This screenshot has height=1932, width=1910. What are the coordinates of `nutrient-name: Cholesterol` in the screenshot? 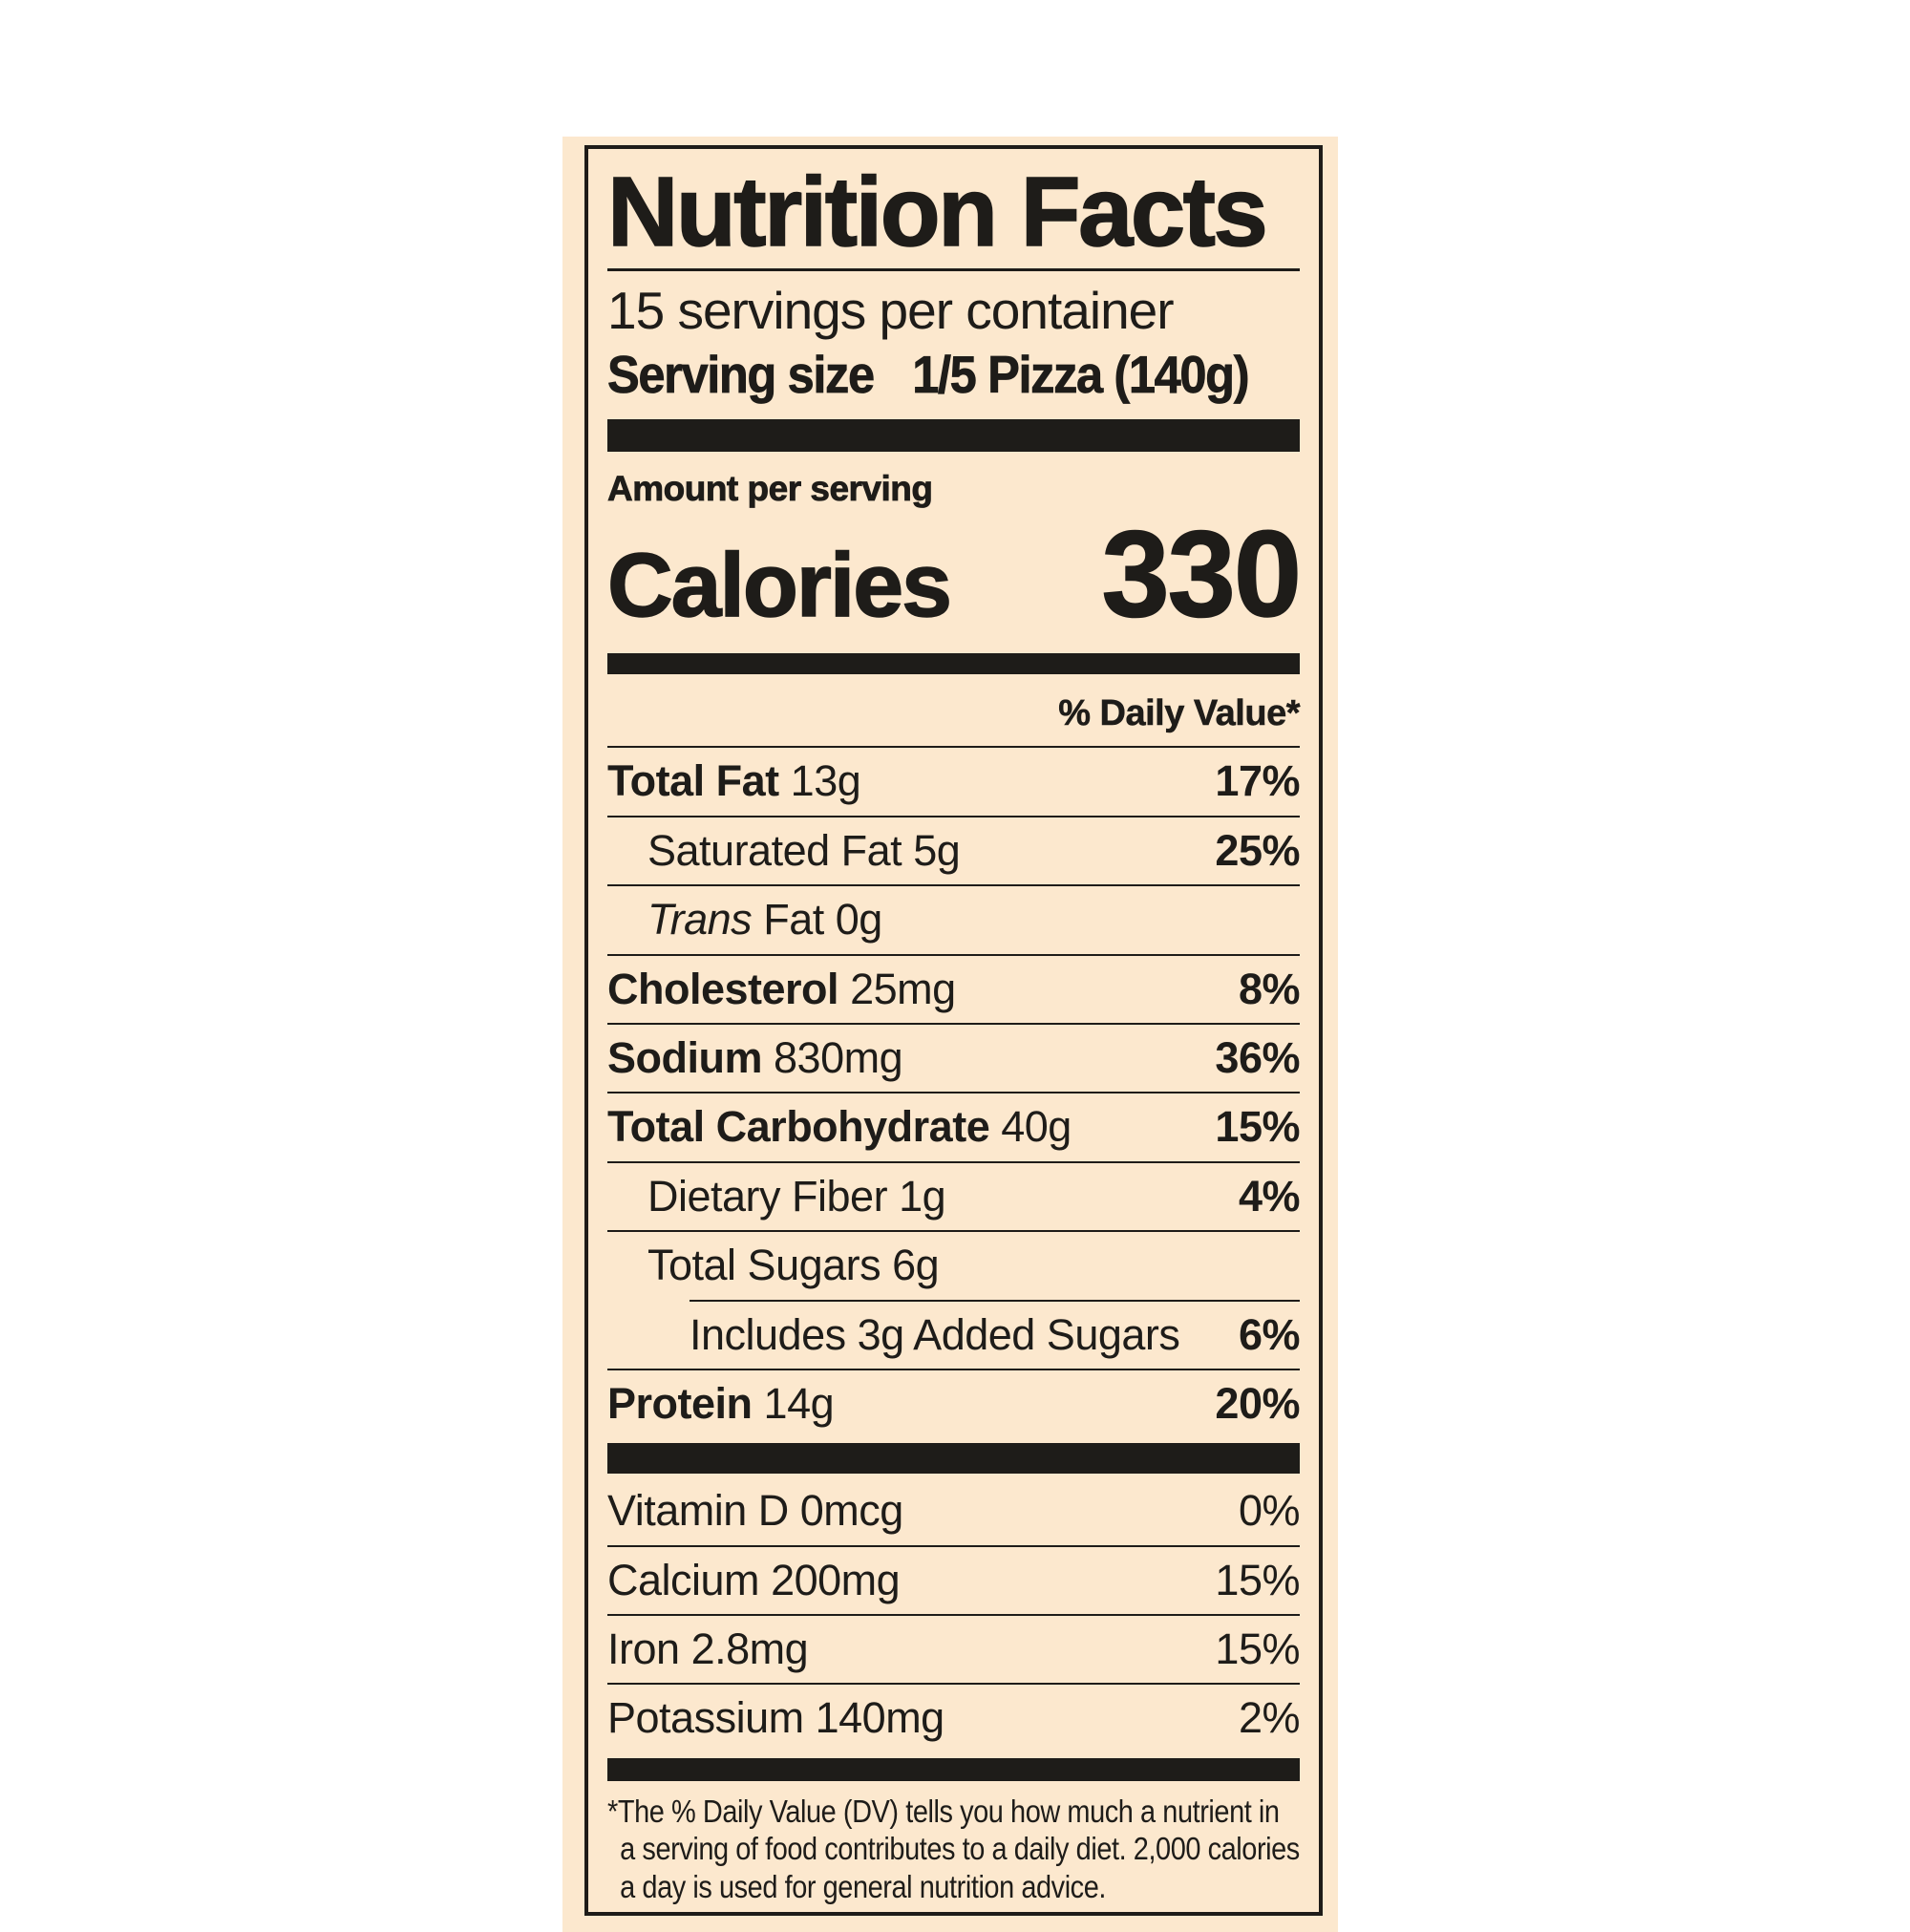 It's located at (723, 989).